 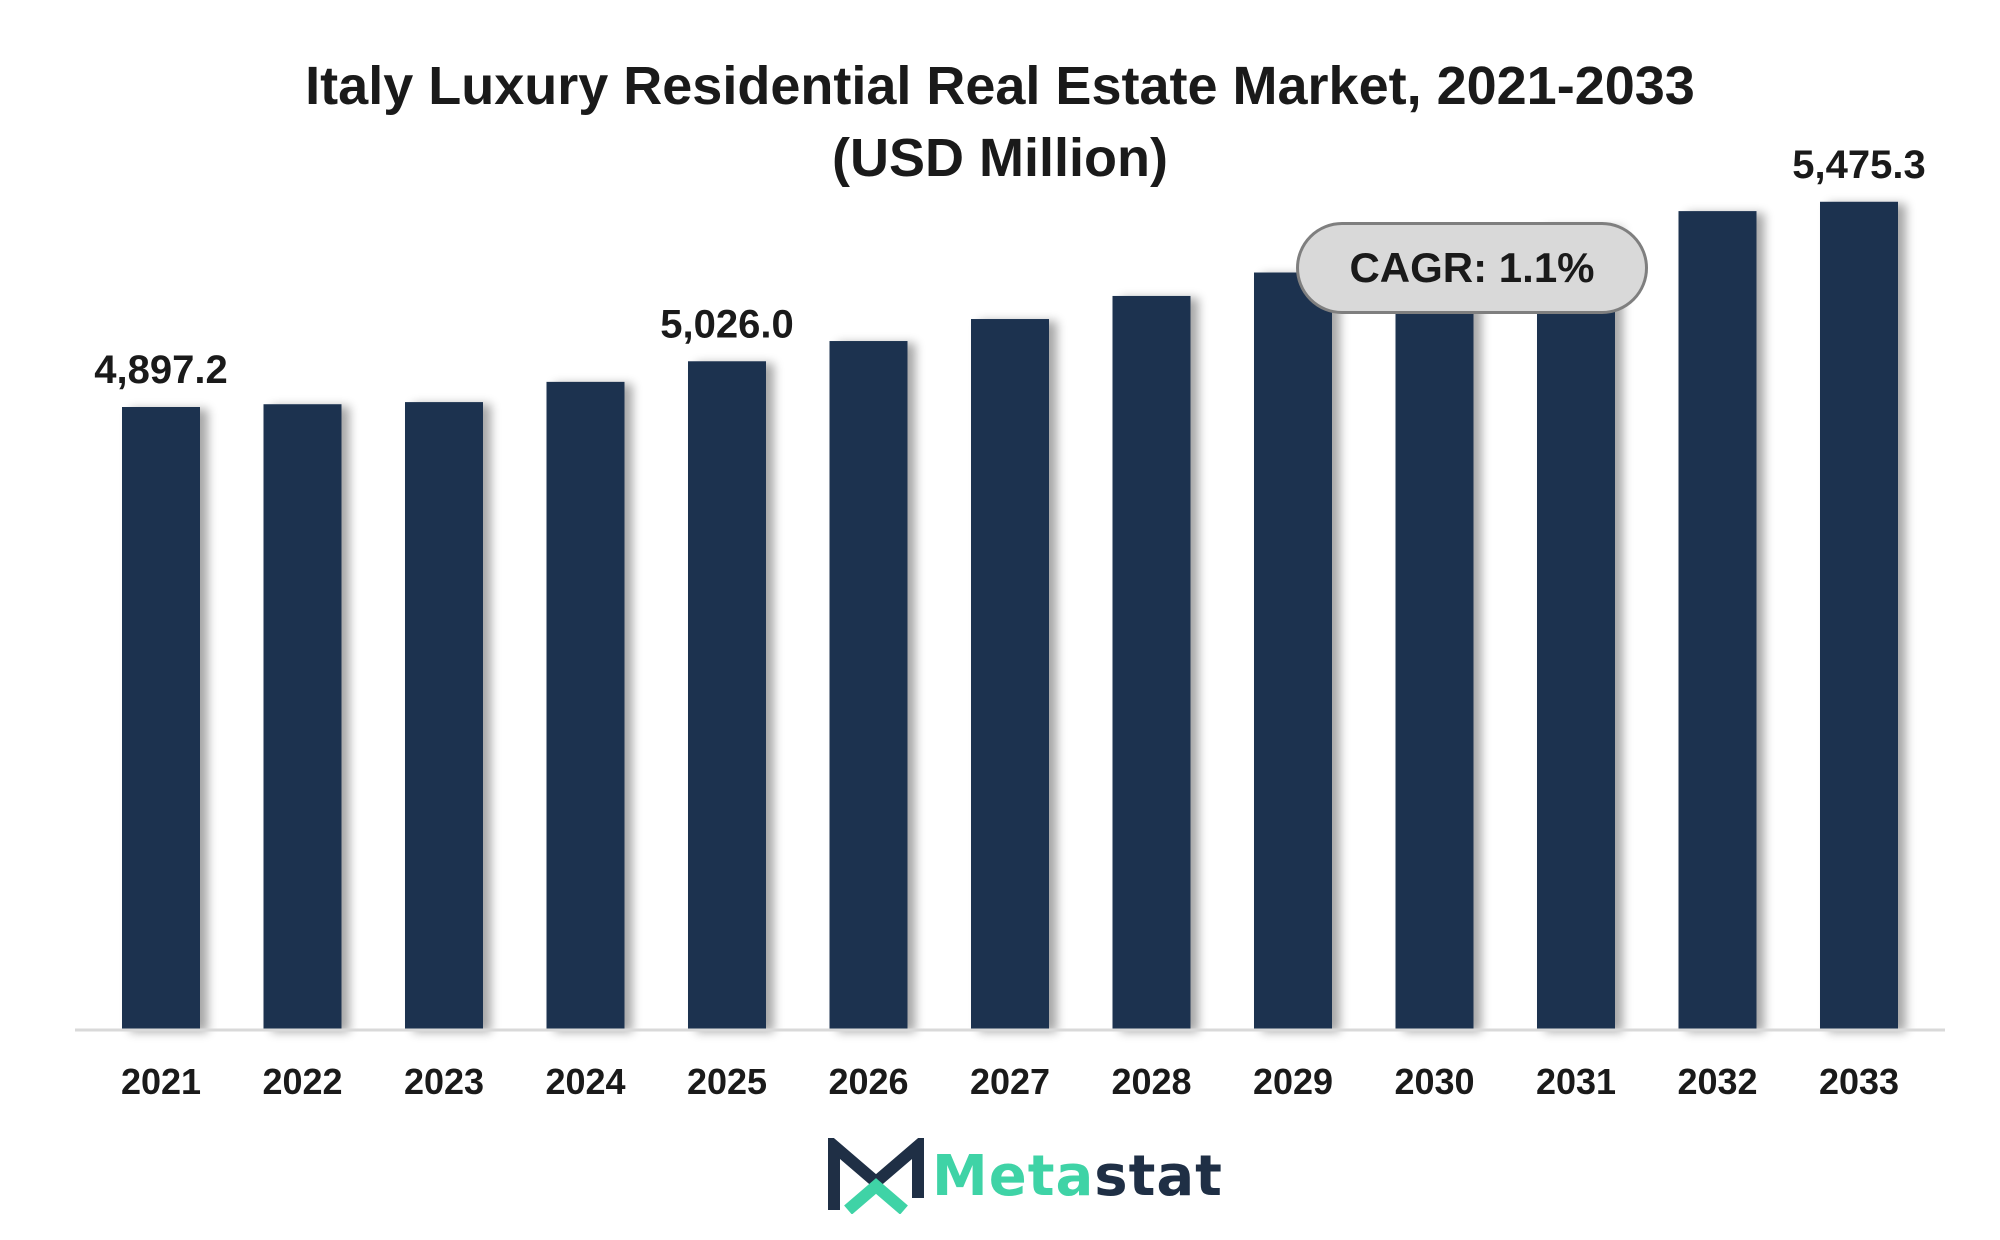 I want to click on bar-2022, so click(x=302, y=717).